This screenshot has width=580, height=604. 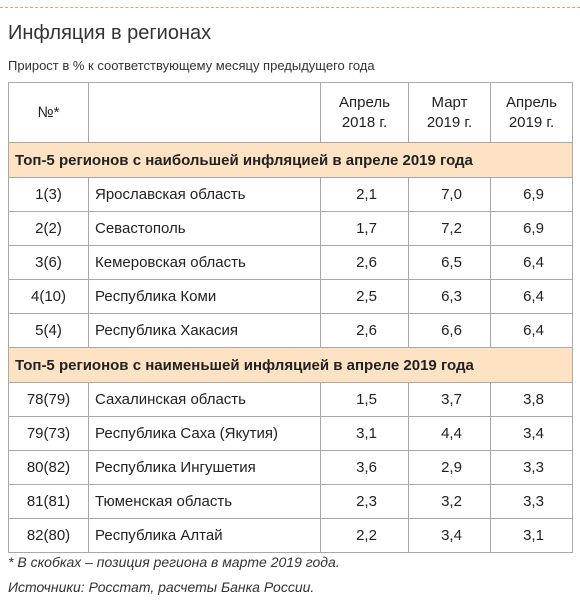 I want to click on column-header: Апрель 2018 г., so click(x=364, y=112).